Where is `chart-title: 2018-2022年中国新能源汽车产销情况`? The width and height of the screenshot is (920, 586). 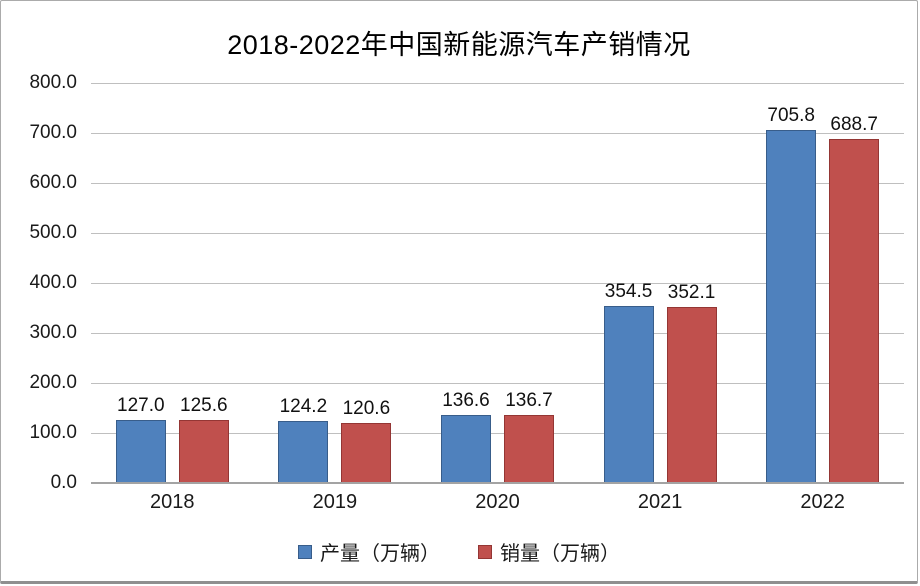 chart-title: 2018-2022年中国新能源汽车产销情况 is located at coordinates (459, 45).